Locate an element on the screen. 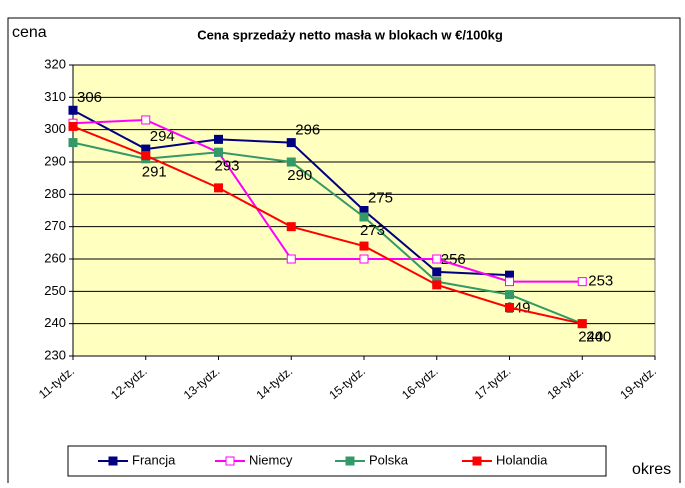 Image resolution: width=685 pixels, height=488 pixels. data-label: 294 is located at coordinates (162, 136).